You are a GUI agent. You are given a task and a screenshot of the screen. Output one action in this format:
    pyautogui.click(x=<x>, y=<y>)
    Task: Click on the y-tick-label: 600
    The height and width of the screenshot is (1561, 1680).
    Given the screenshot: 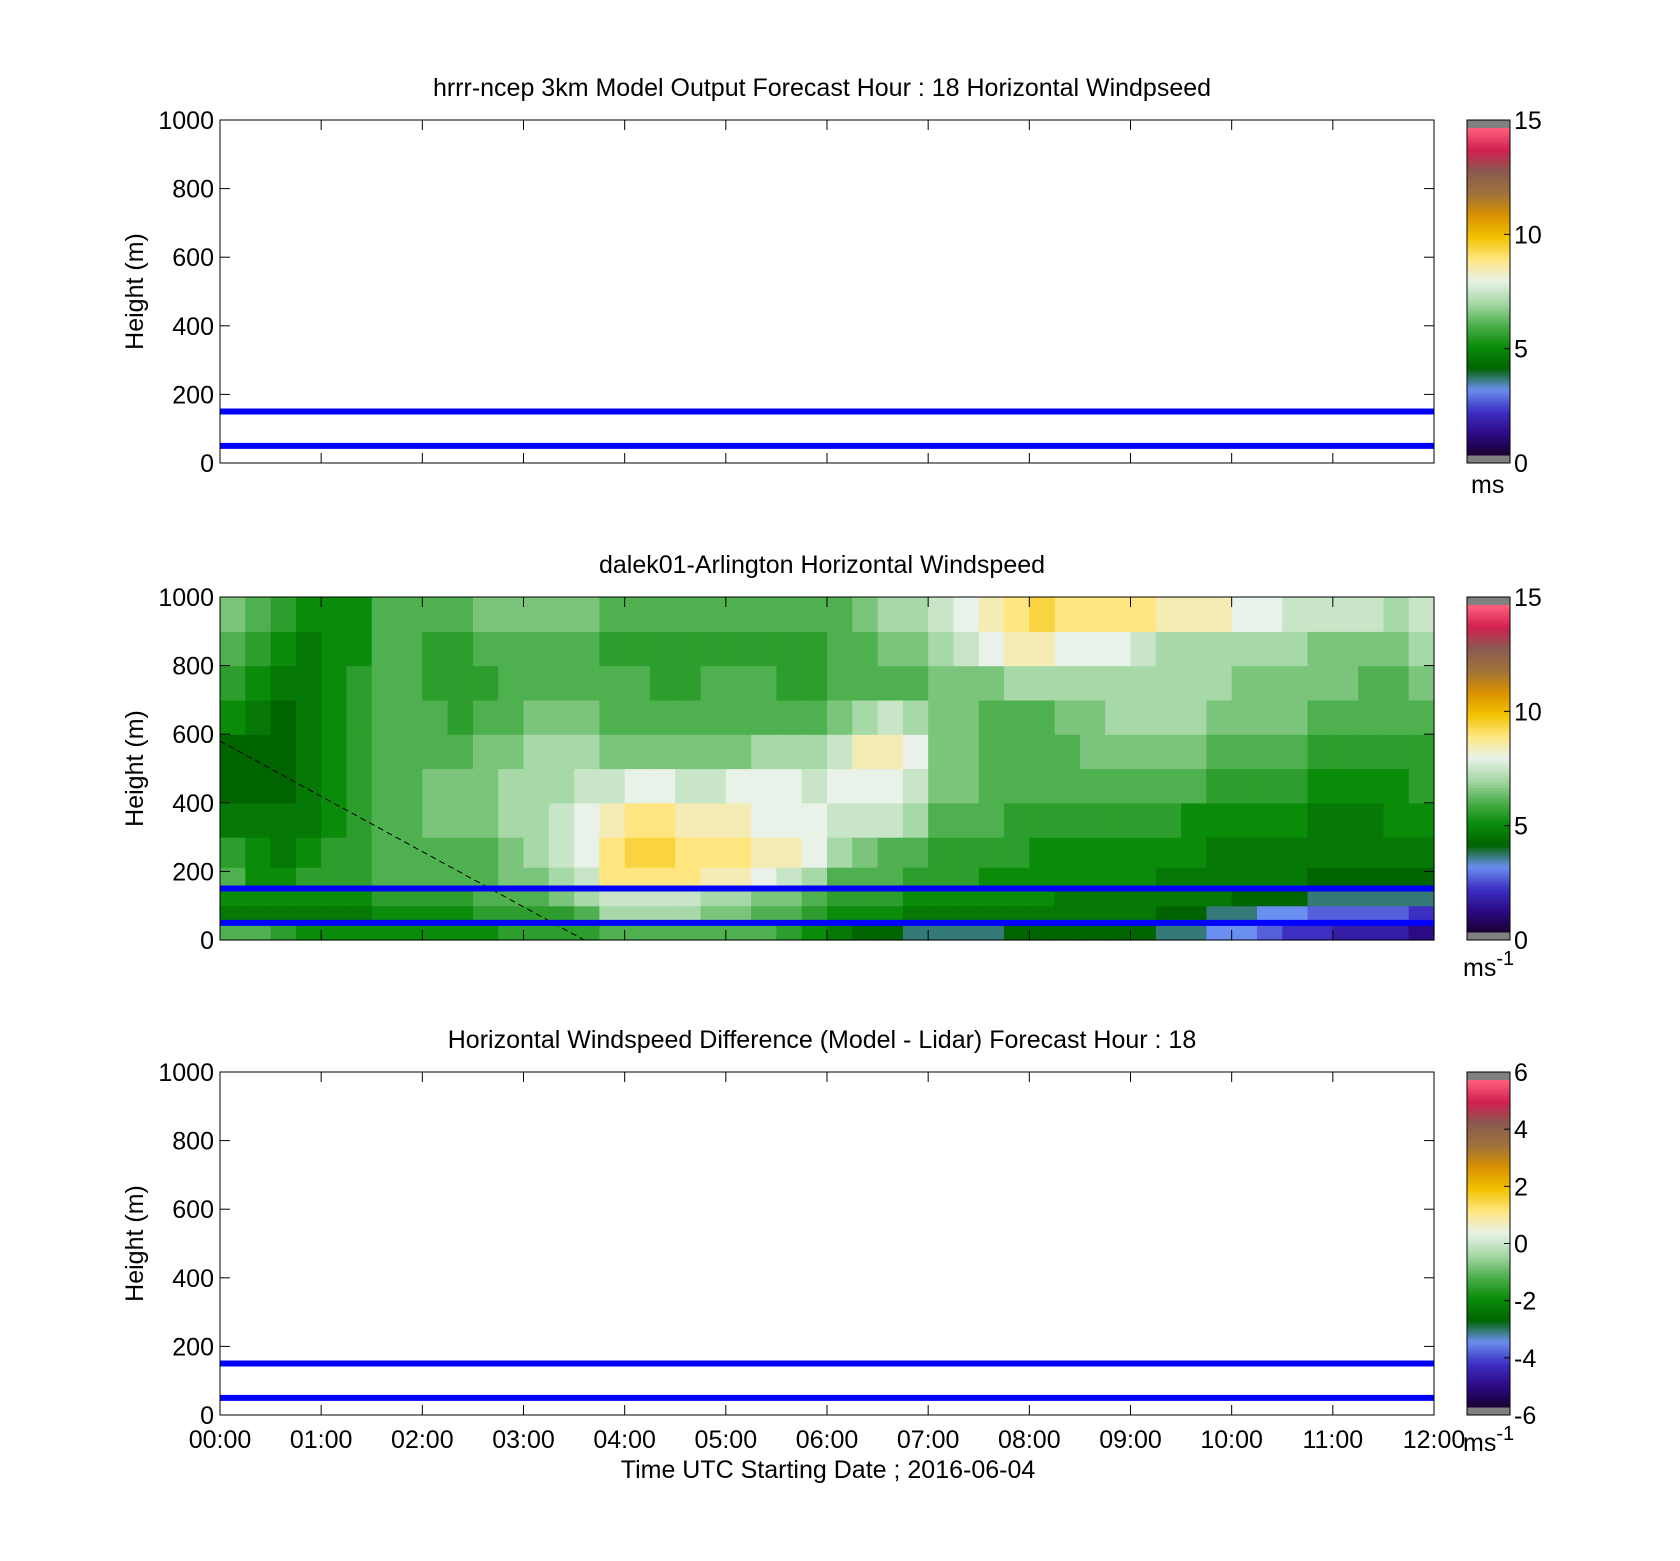 What is the action you would take?
    pyautogui.click(x=193, y=1210)
    